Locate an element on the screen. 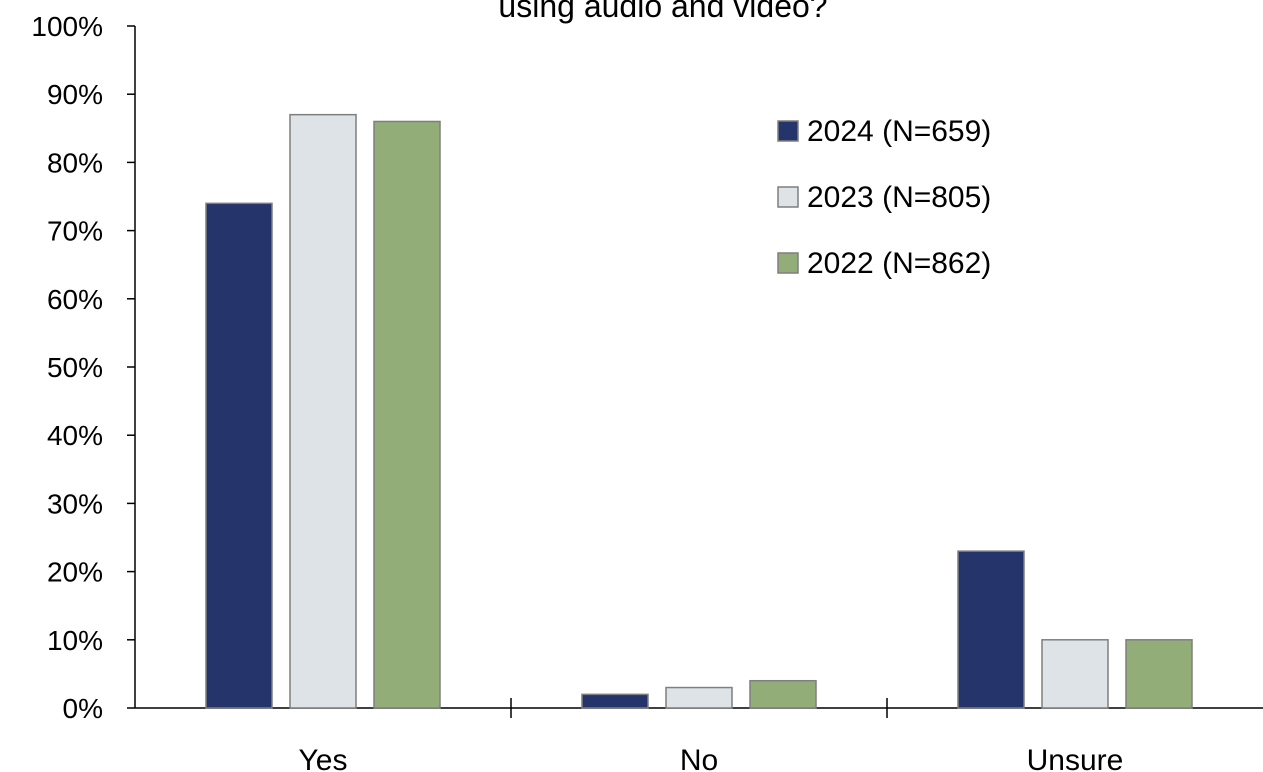  y-tick-label: 40% is located at coordinates (75, 435).